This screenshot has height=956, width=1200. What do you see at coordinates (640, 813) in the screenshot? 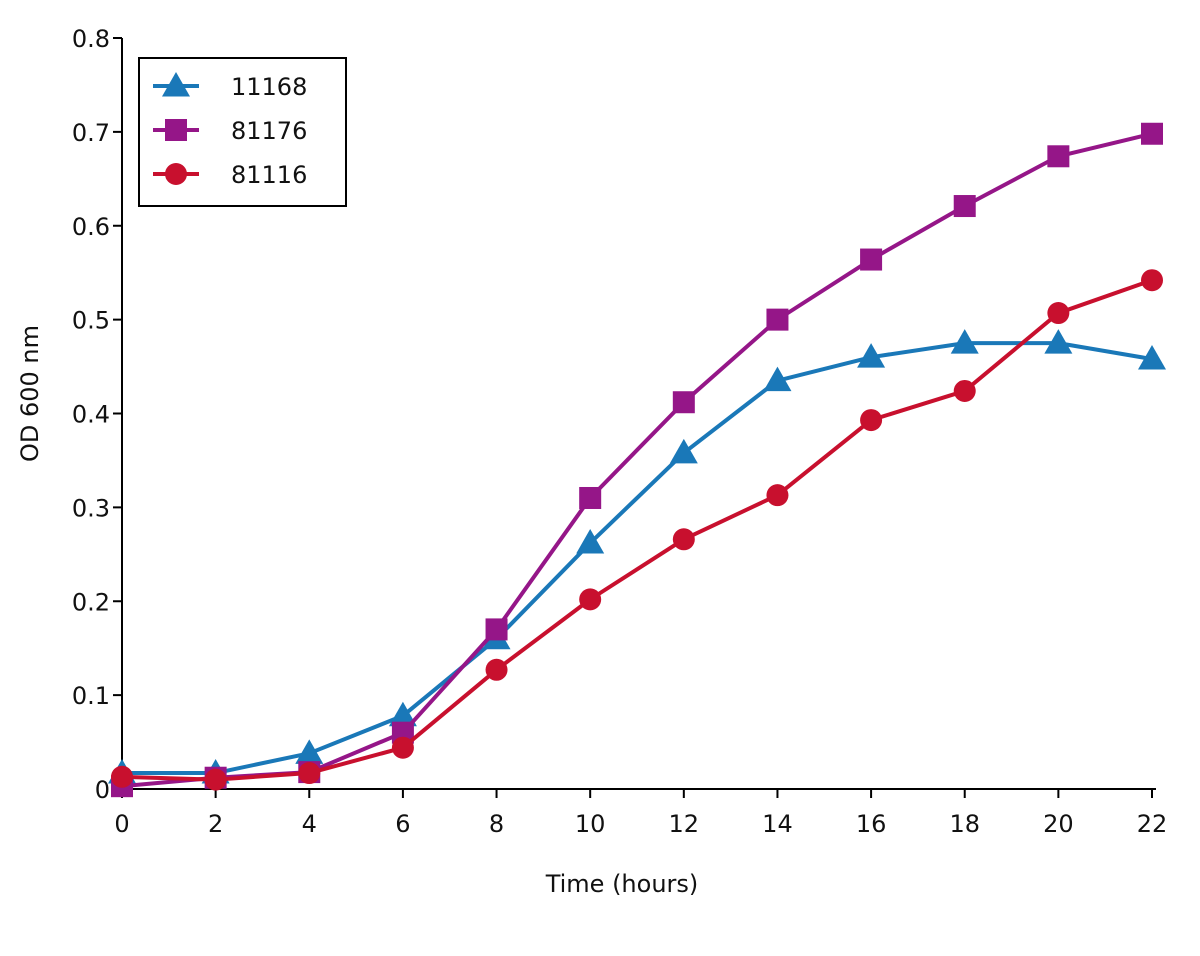
I see `x-axis-ticks: 0 2 4 6 8 10 12 14 16 18 20 22` at bounding box center [640, 813].